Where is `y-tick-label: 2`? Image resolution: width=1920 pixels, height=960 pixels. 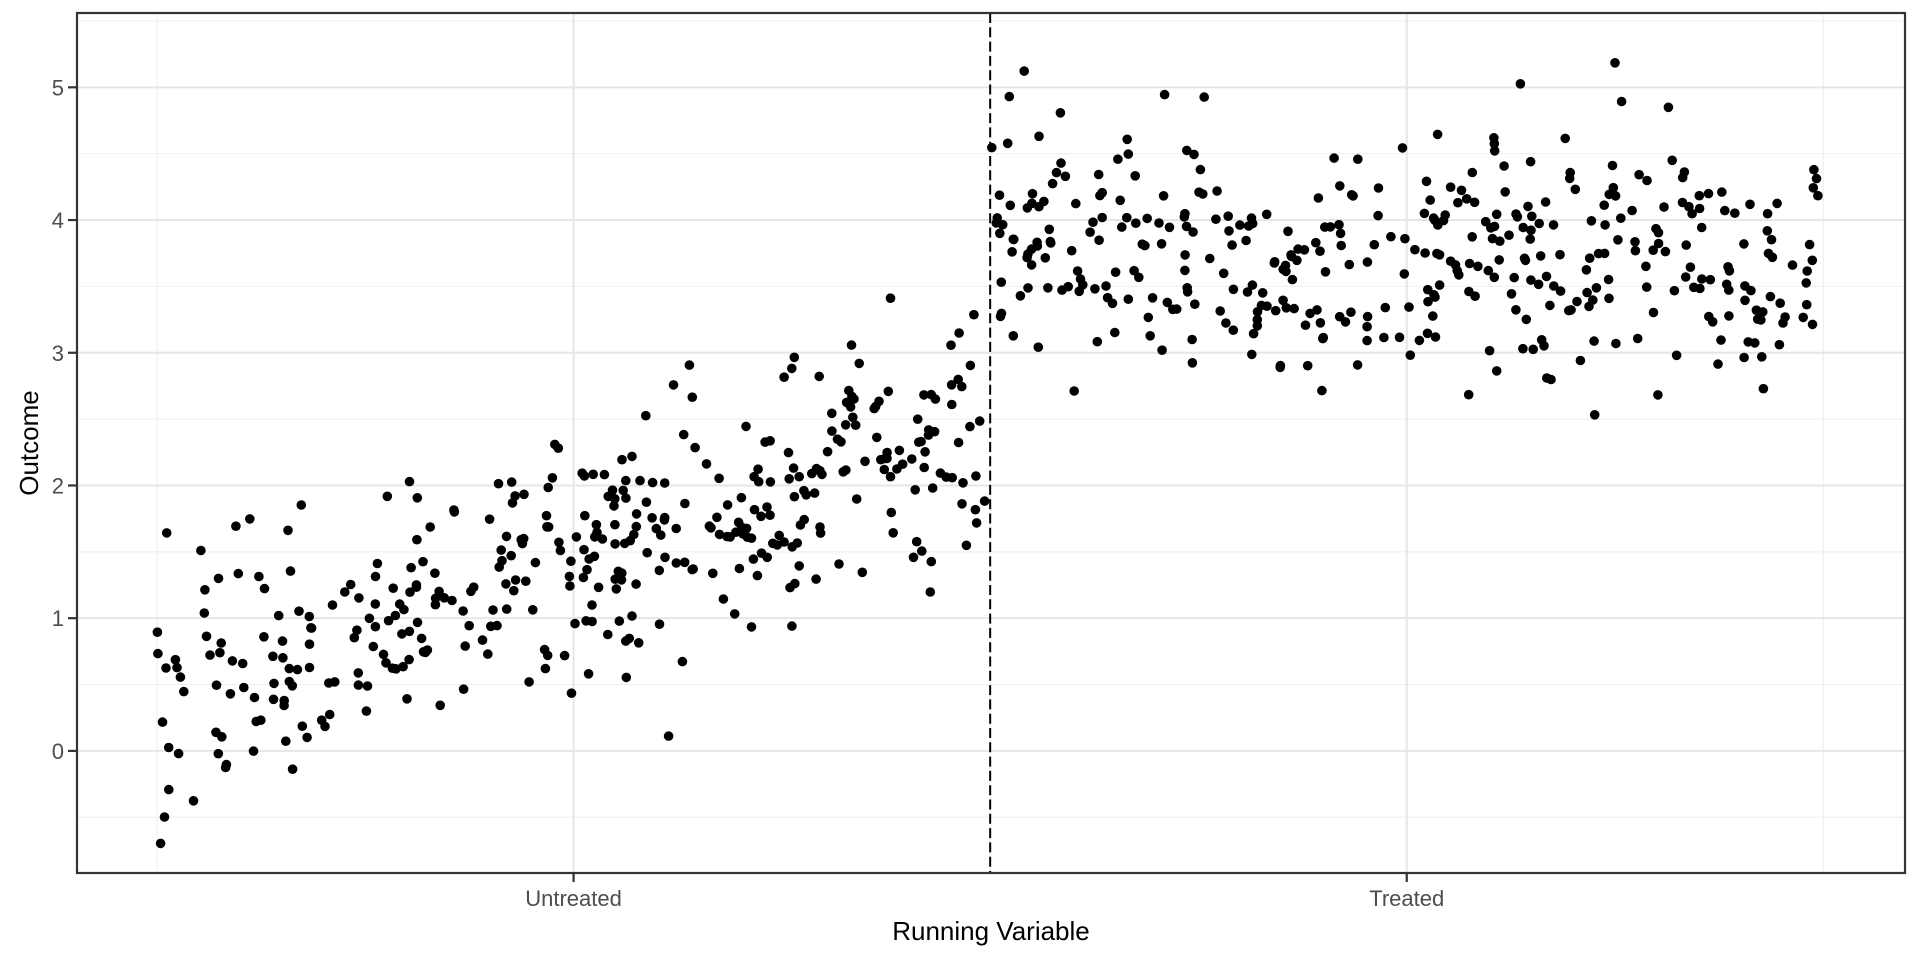 y-tick-label: 2 is located at coordinates (58, 485).